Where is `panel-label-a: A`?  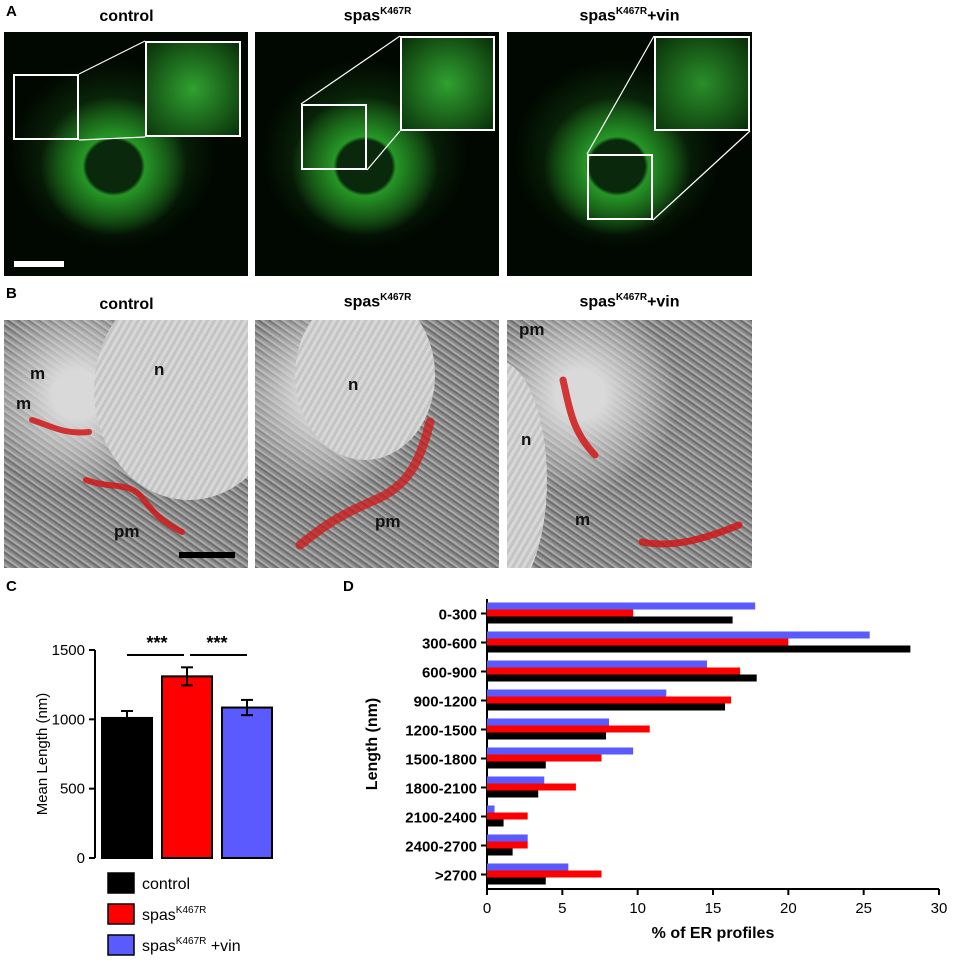 panel-label-a: A is located at coordinates (11, 11).